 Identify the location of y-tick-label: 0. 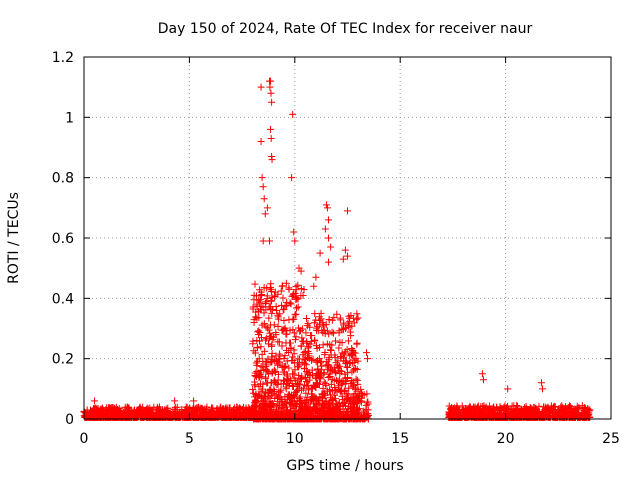
(69, 420).